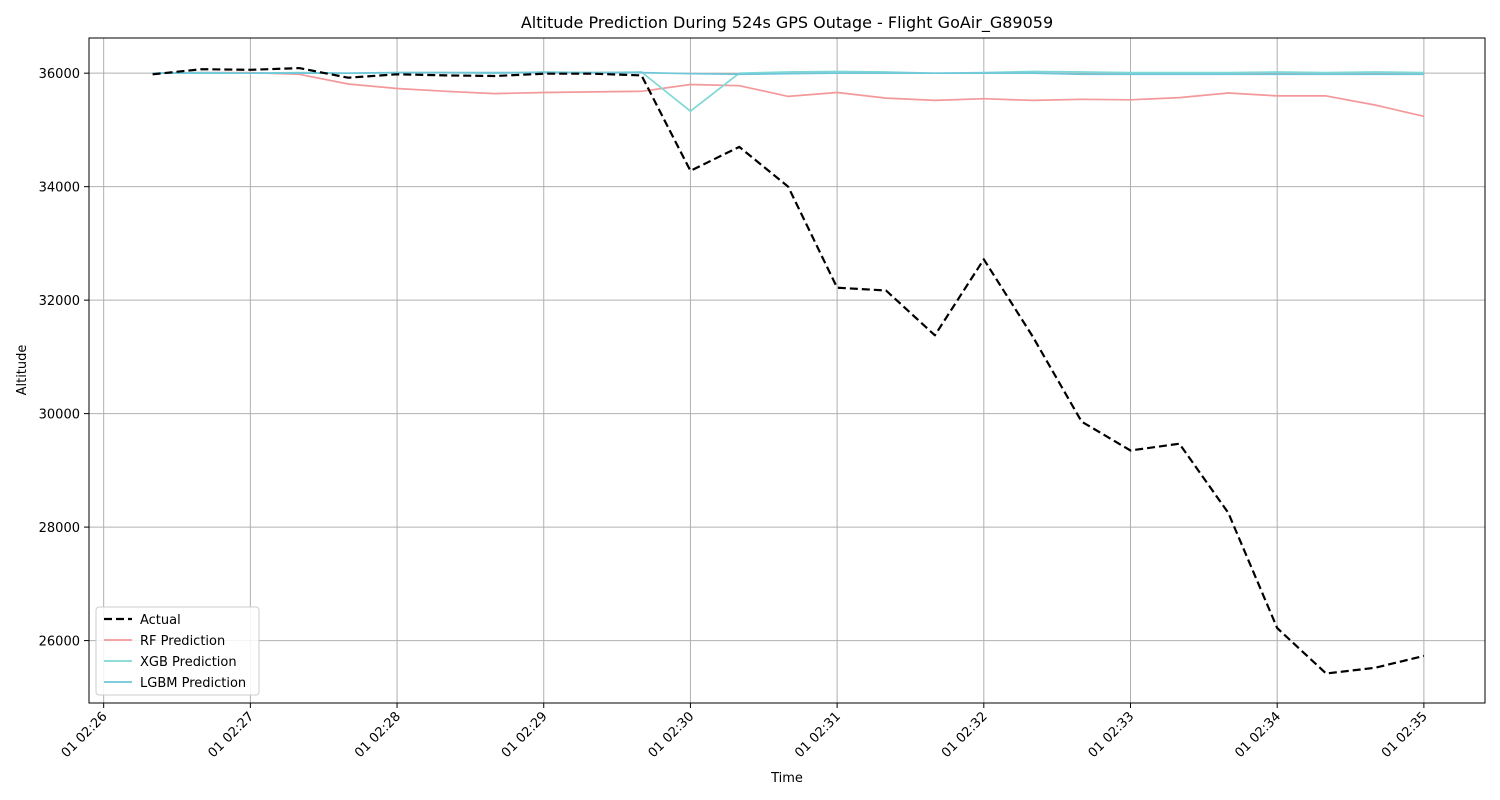  Describe the element at coordinates (231, 735) in the screenshot. I see `x-tick-label: 01 02:27` at that location.